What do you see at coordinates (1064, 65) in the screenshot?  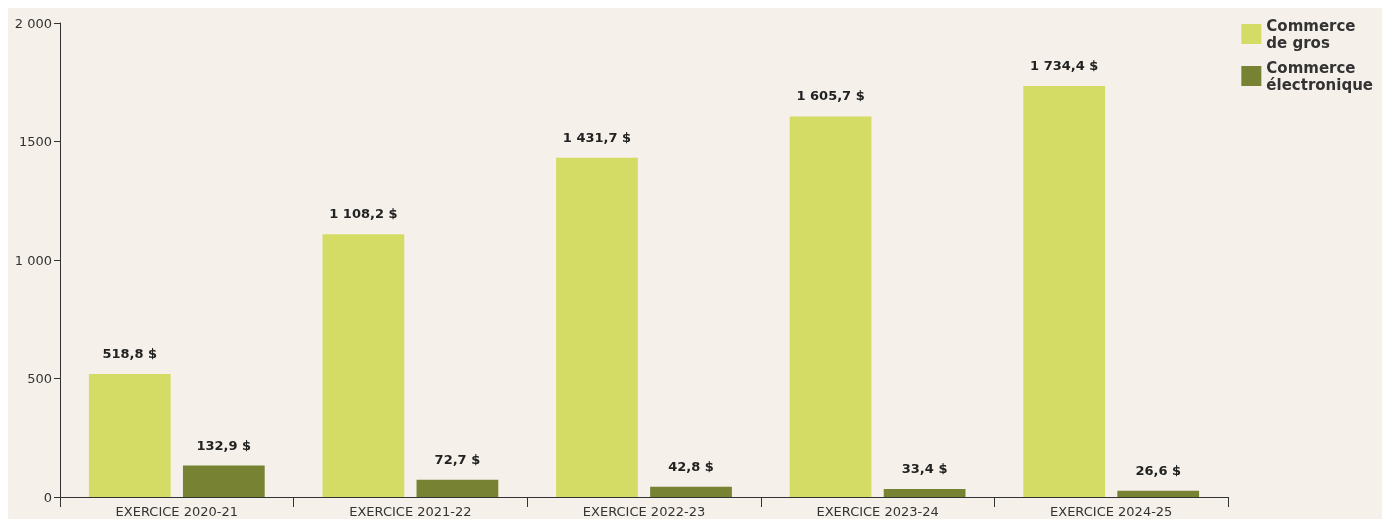 I see `data-label: 1 734,4 $` at bounding box center [1064, 65].